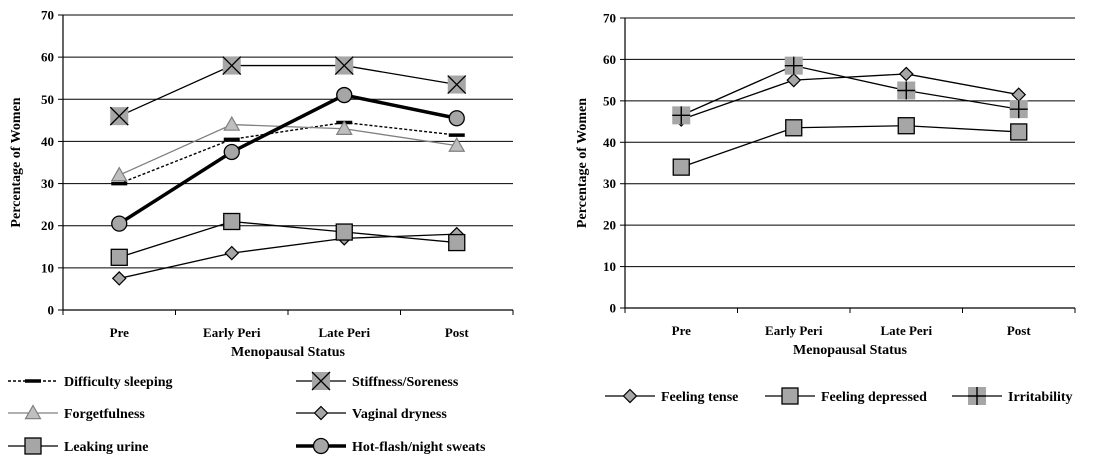 The width and height of the screenshot is (1115, 462). Describe the element at coordinates (232, 253) in the screenshot. I see `left-point-vaginal-dryness-early-peri` at that location.